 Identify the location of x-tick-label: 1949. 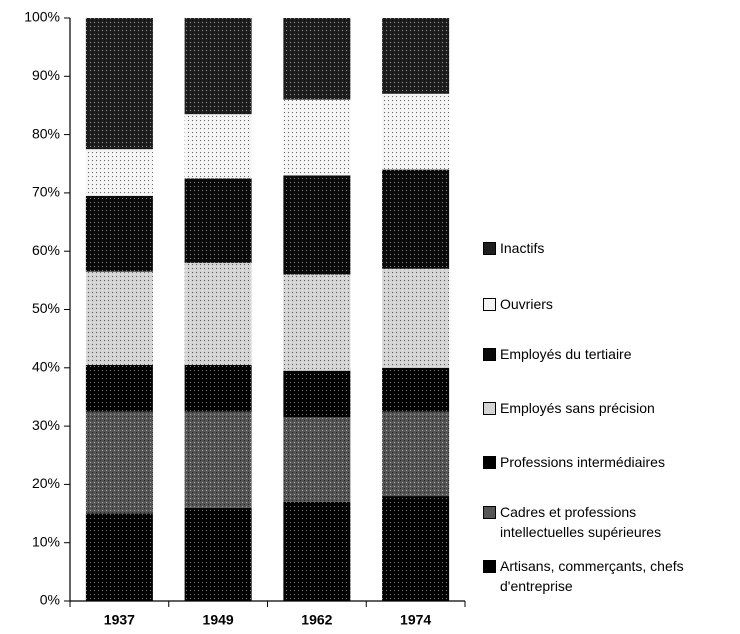
(218, 620).